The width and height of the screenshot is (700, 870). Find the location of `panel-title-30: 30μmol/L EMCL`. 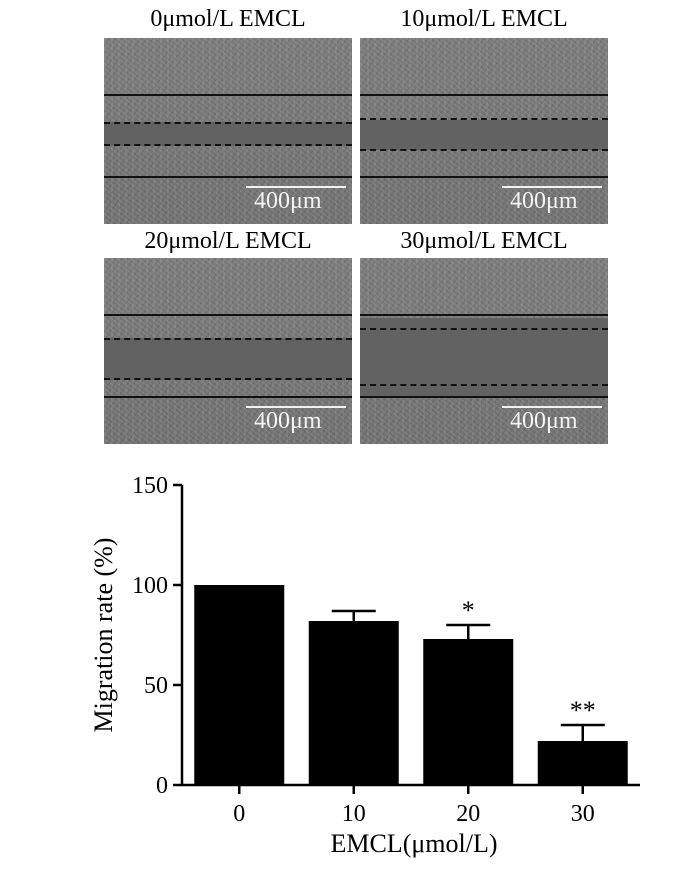

panel-title-30: 30μmol/L EMCL is located at coordinates (484, 241).